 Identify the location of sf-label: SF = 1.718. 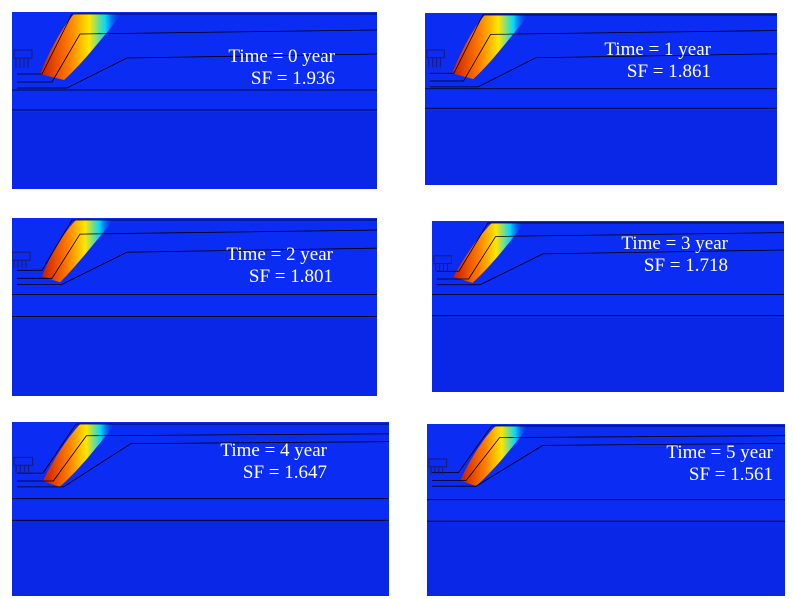
(685, 265).